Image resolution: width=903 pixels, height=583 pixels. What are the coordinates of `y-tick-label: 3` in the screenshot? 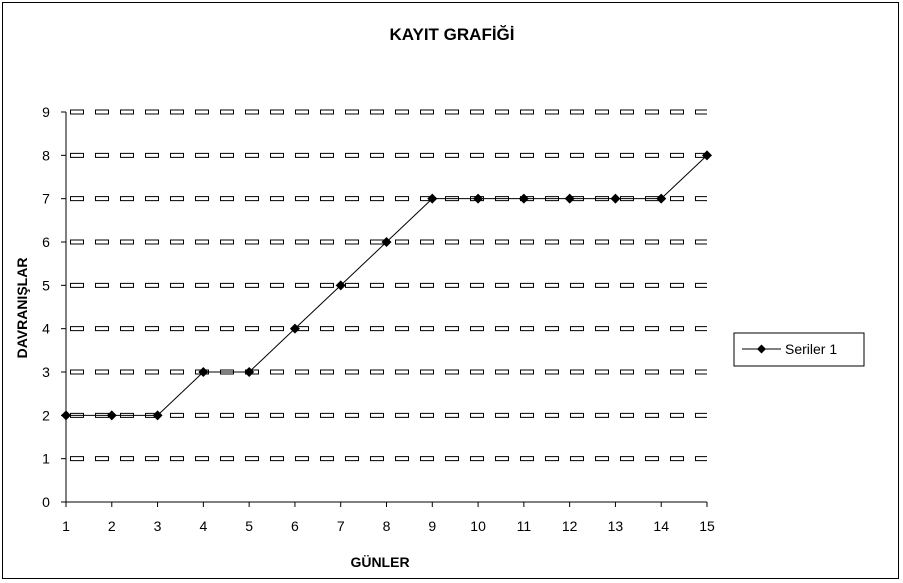 It's located at (46, 372).